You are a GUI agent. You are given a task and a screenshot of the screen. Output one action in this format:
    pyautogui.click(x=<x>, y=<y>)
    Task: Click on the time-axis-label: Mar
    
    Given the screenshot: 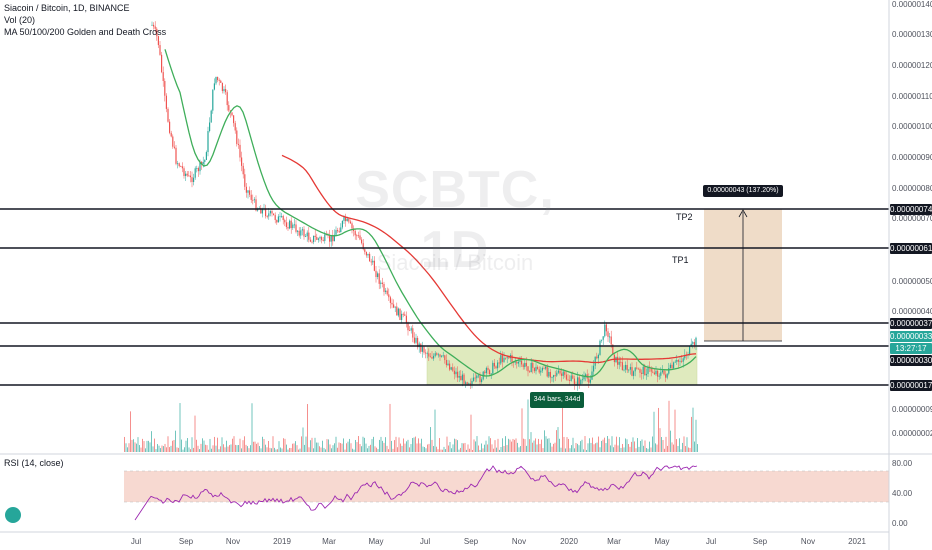 What is the action you would take?
    pyautogui.click(x=329, y=541)
    